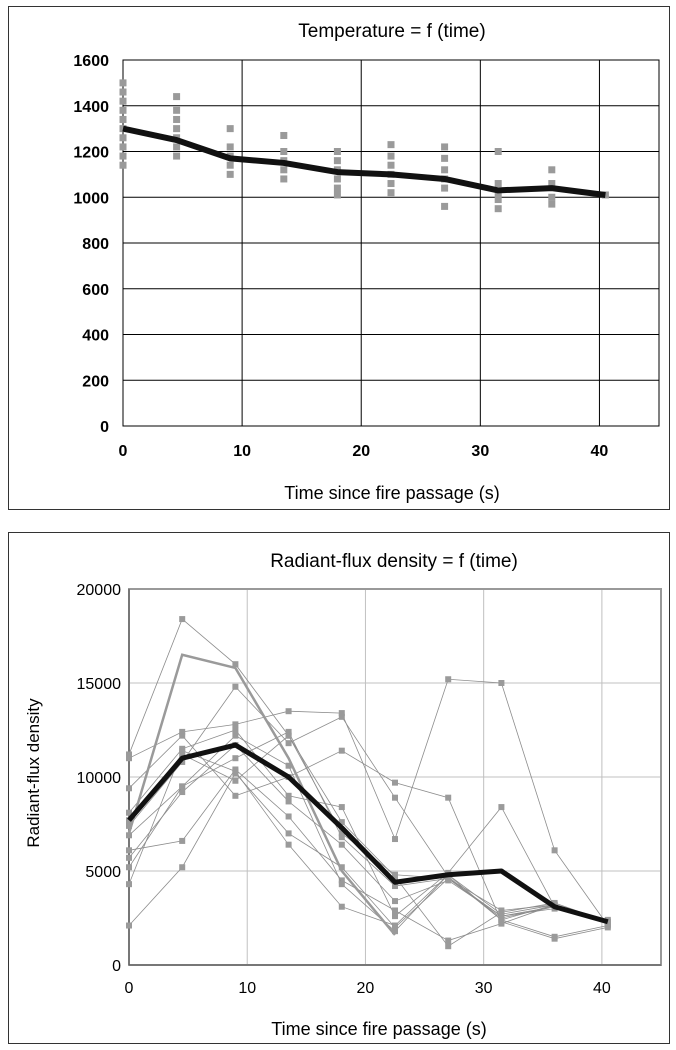  I want to click on radiant-flux-y-tick-label: 5000, so click(103, 872).